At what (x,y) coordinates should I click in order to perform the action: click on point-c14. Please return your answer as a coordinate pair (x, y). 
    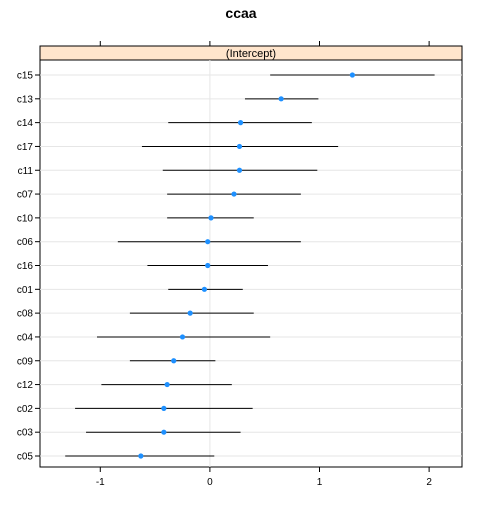
    Looking at the image, I should click on (240, 123).